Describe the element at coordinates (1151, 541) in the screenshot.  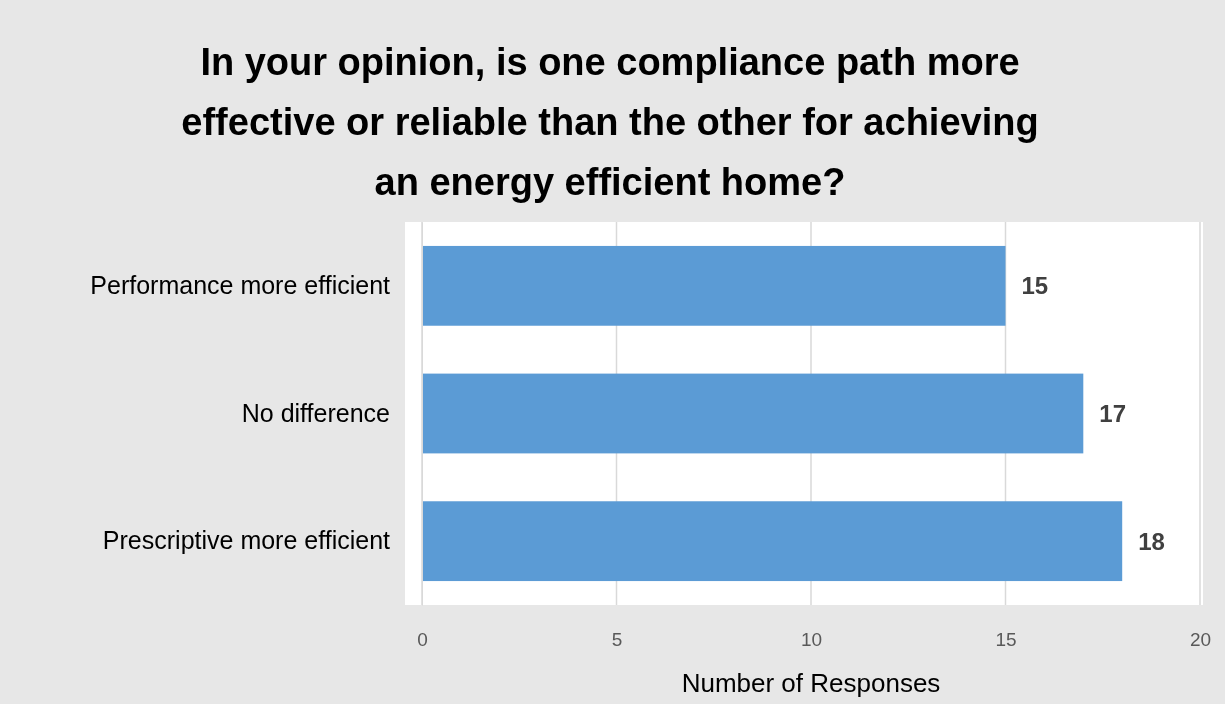
I see `data-label: 18` at that location.